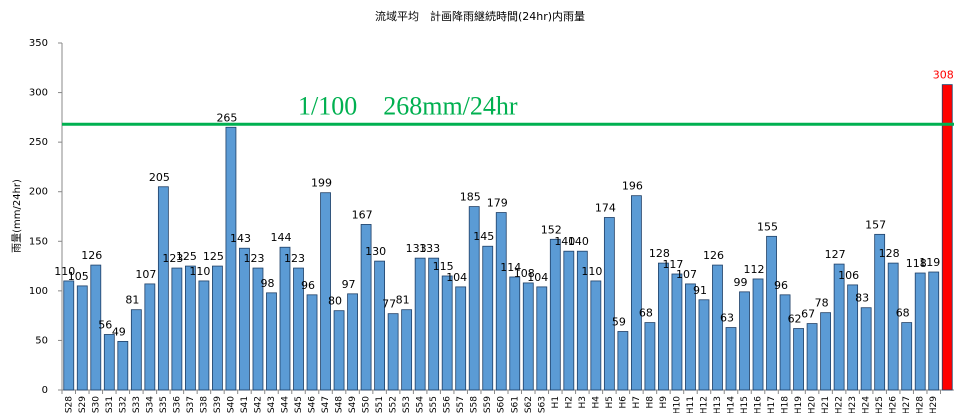 This screenshot has height=413, width=954. I want to click on x-tick-label: H15, so click(745, 404).